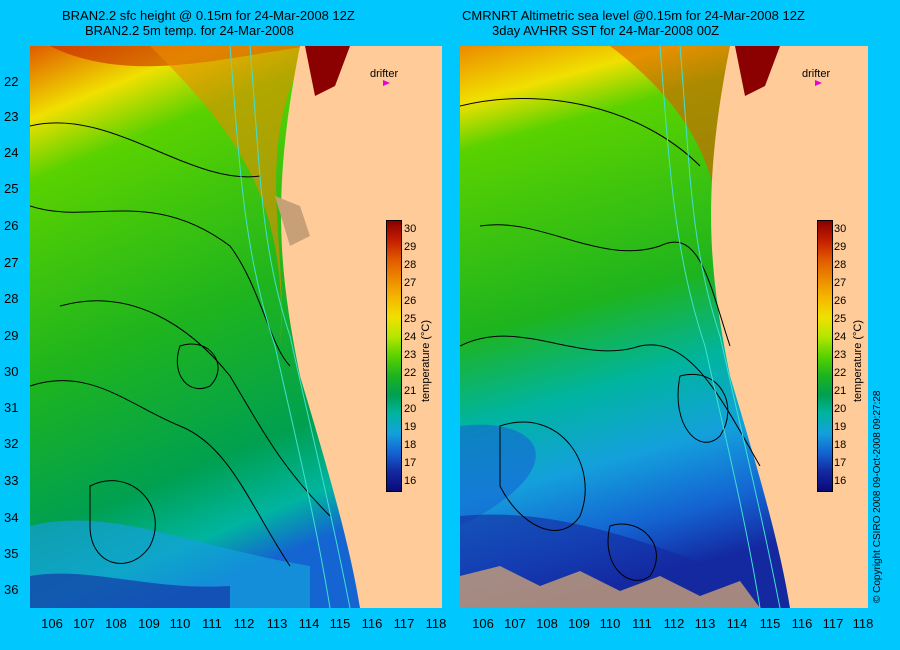 The width and height of the screenshot is (900, 650). Describe the element at coordinates (610, 587) in the screenshot. I see `cloud-cover-missing-data` at that location.